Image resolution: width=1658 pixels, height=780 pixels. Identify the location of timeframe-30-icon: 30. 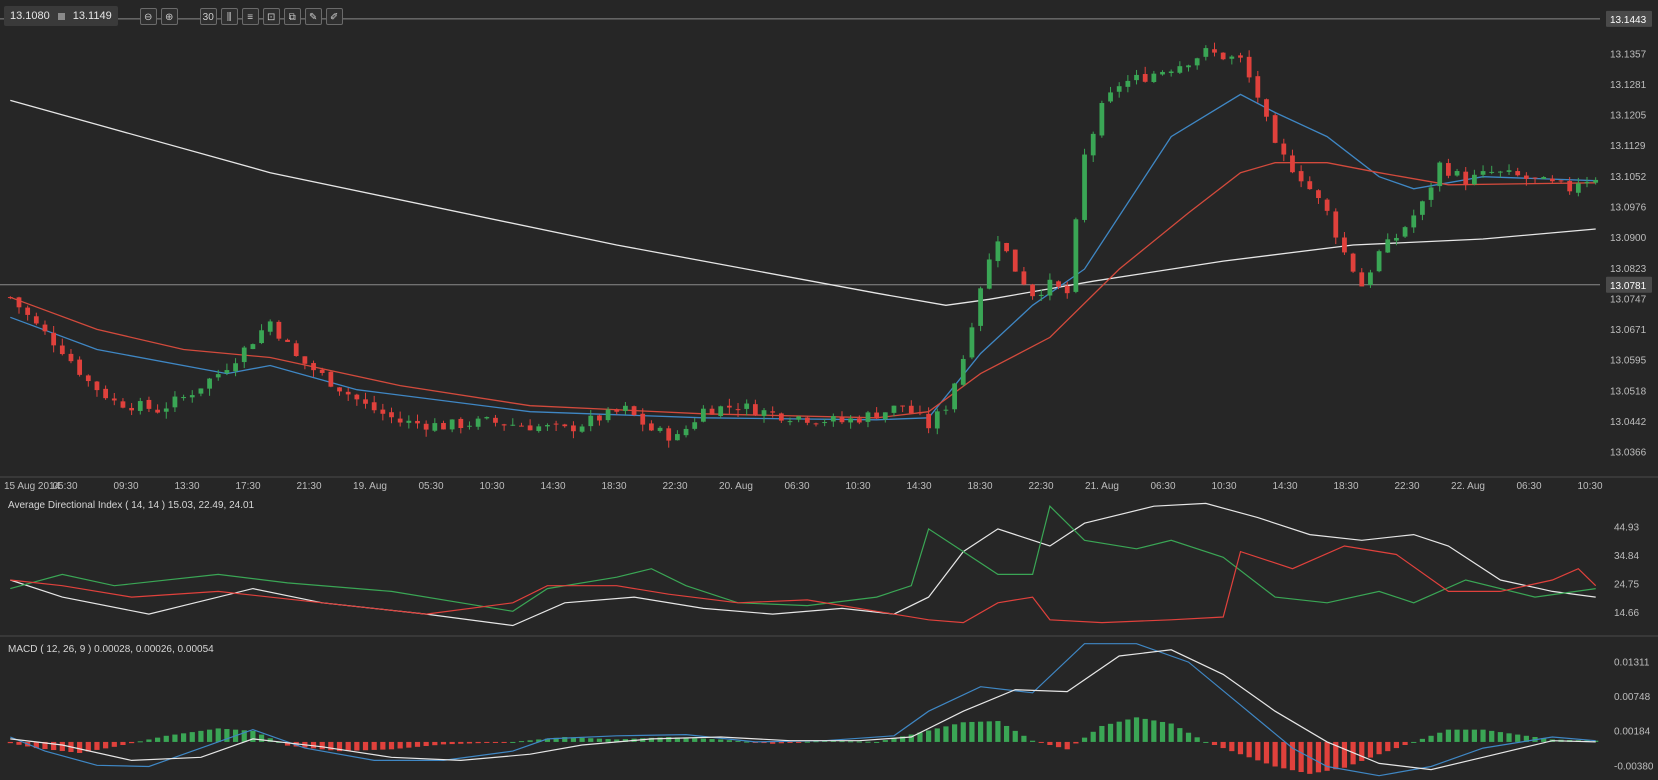
(208, 16).